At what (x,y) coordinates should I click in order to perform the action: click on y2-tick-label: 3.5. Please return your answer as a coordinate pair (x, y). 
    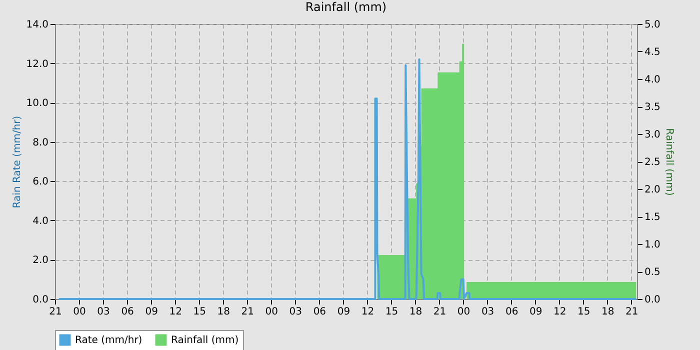
    Looking at the image, I should click on (652, 107).